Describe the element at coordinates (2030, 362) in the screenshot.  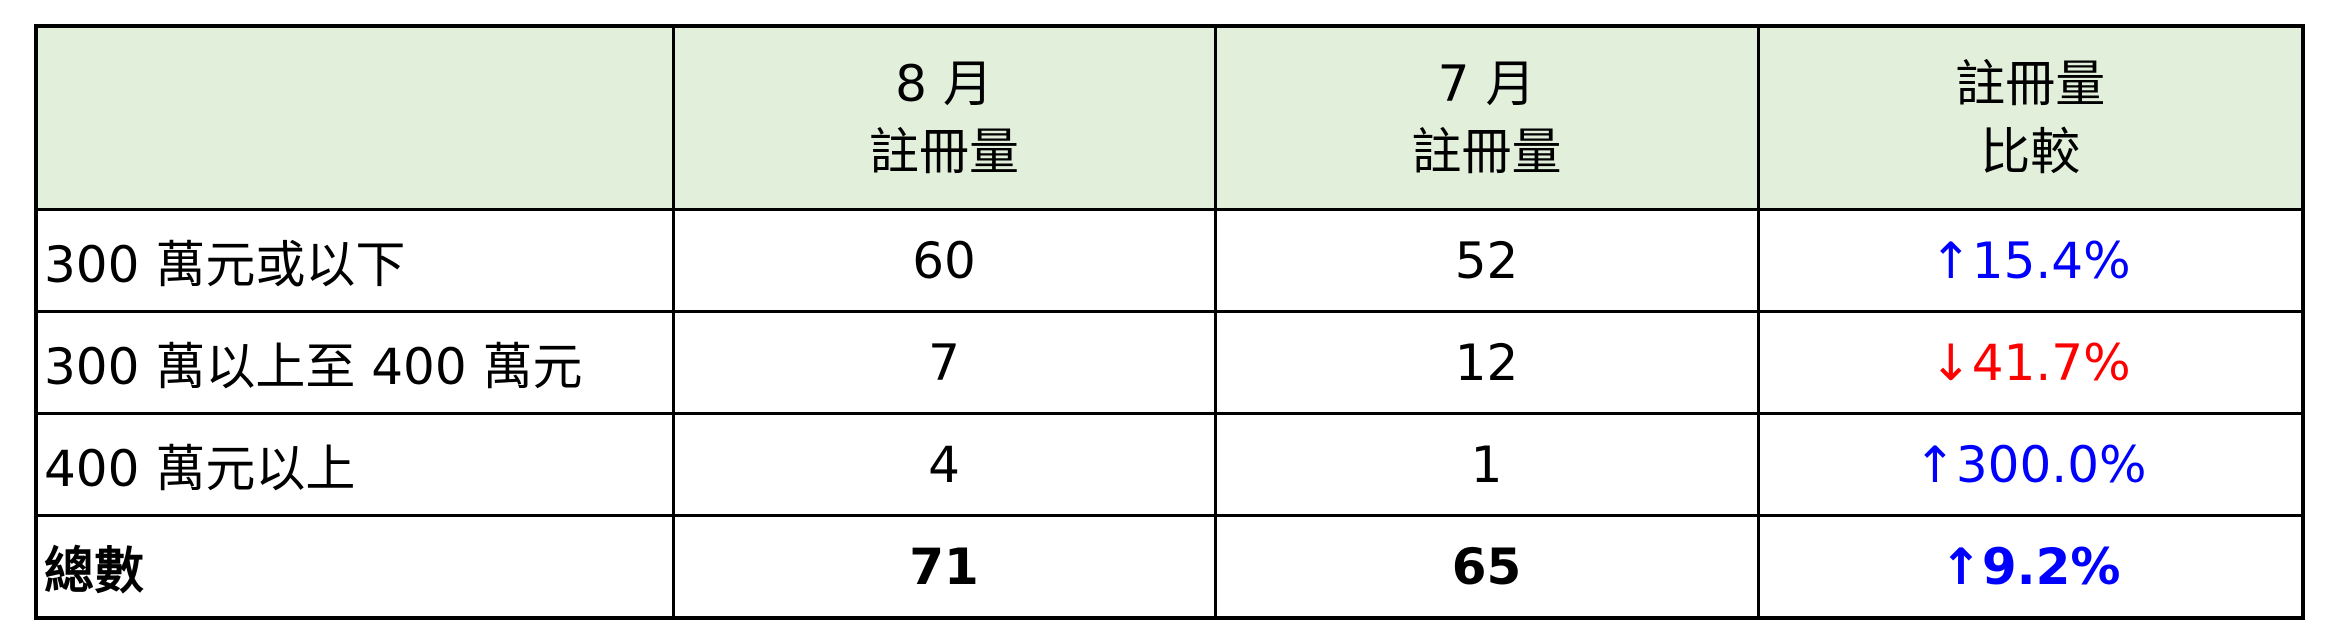
I see `change-value: ↓41.7%` at that location.